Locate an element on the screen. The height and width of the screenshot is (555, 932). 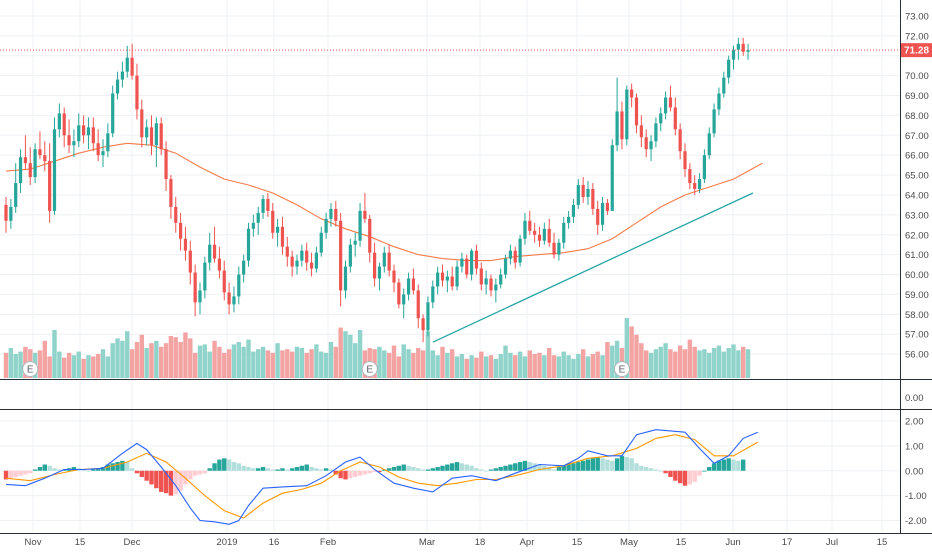
trendline is located at coordinates (593, 267).